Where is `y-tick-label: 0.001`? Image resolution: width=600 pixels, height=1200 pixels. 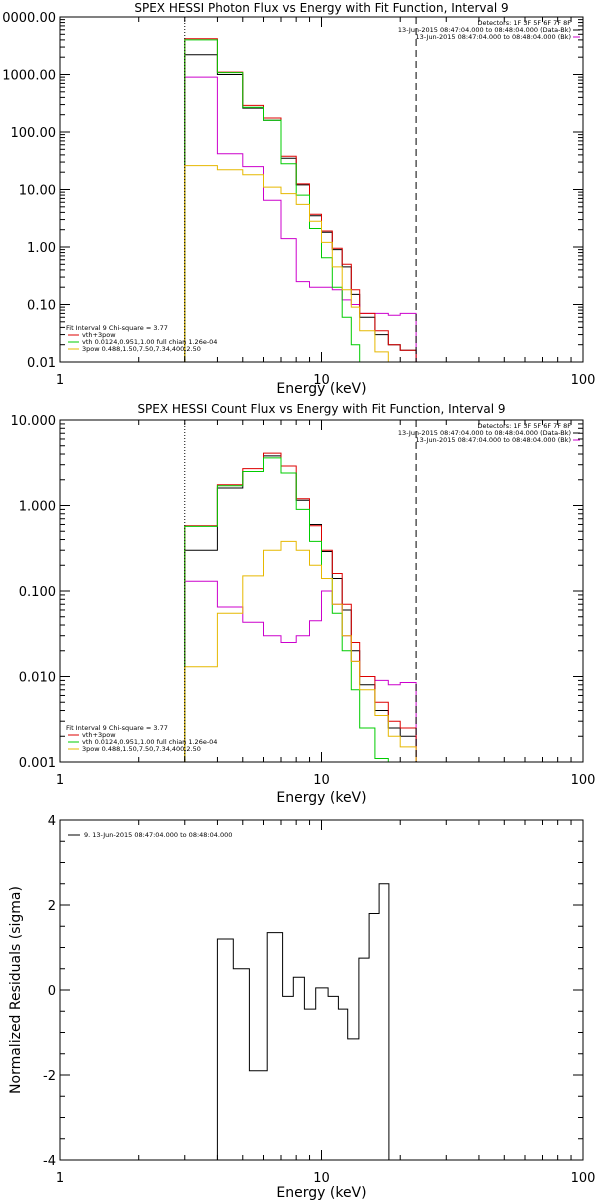
y-tick-label: 0.001 is located at coordinates (37, 763).